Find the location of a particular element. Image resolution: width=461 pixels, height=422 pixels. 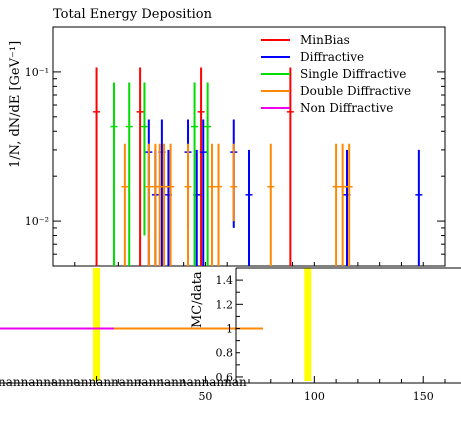

ratio-y-tick-label: 0.8 is located at coordinates (225, 353).